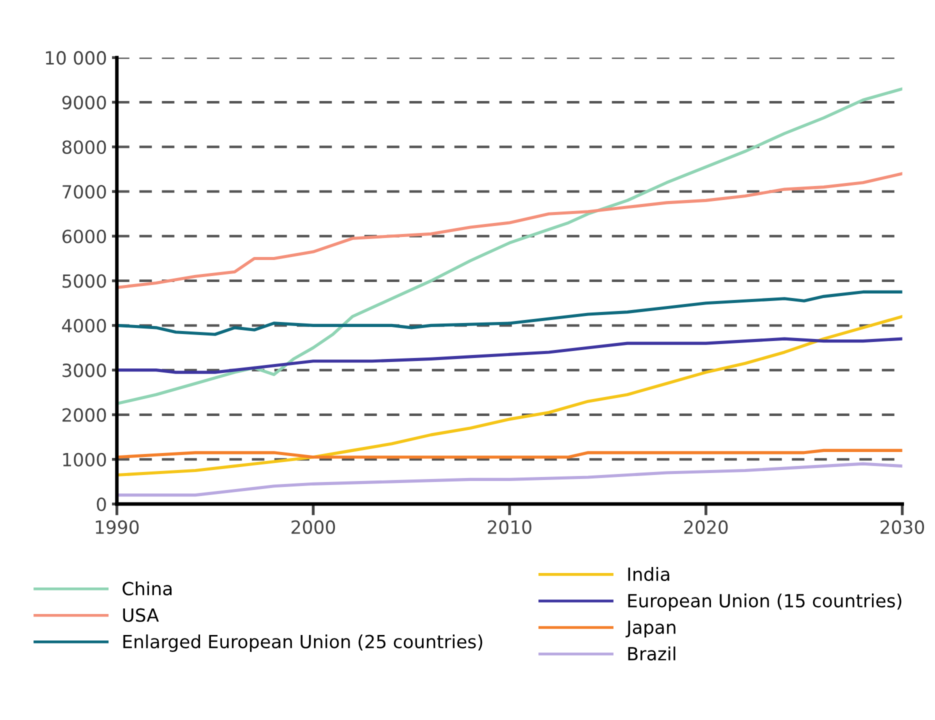  Describe the element at coordinates (651, 629) in the screenshot. I see `legend-label: Japan` at that location.